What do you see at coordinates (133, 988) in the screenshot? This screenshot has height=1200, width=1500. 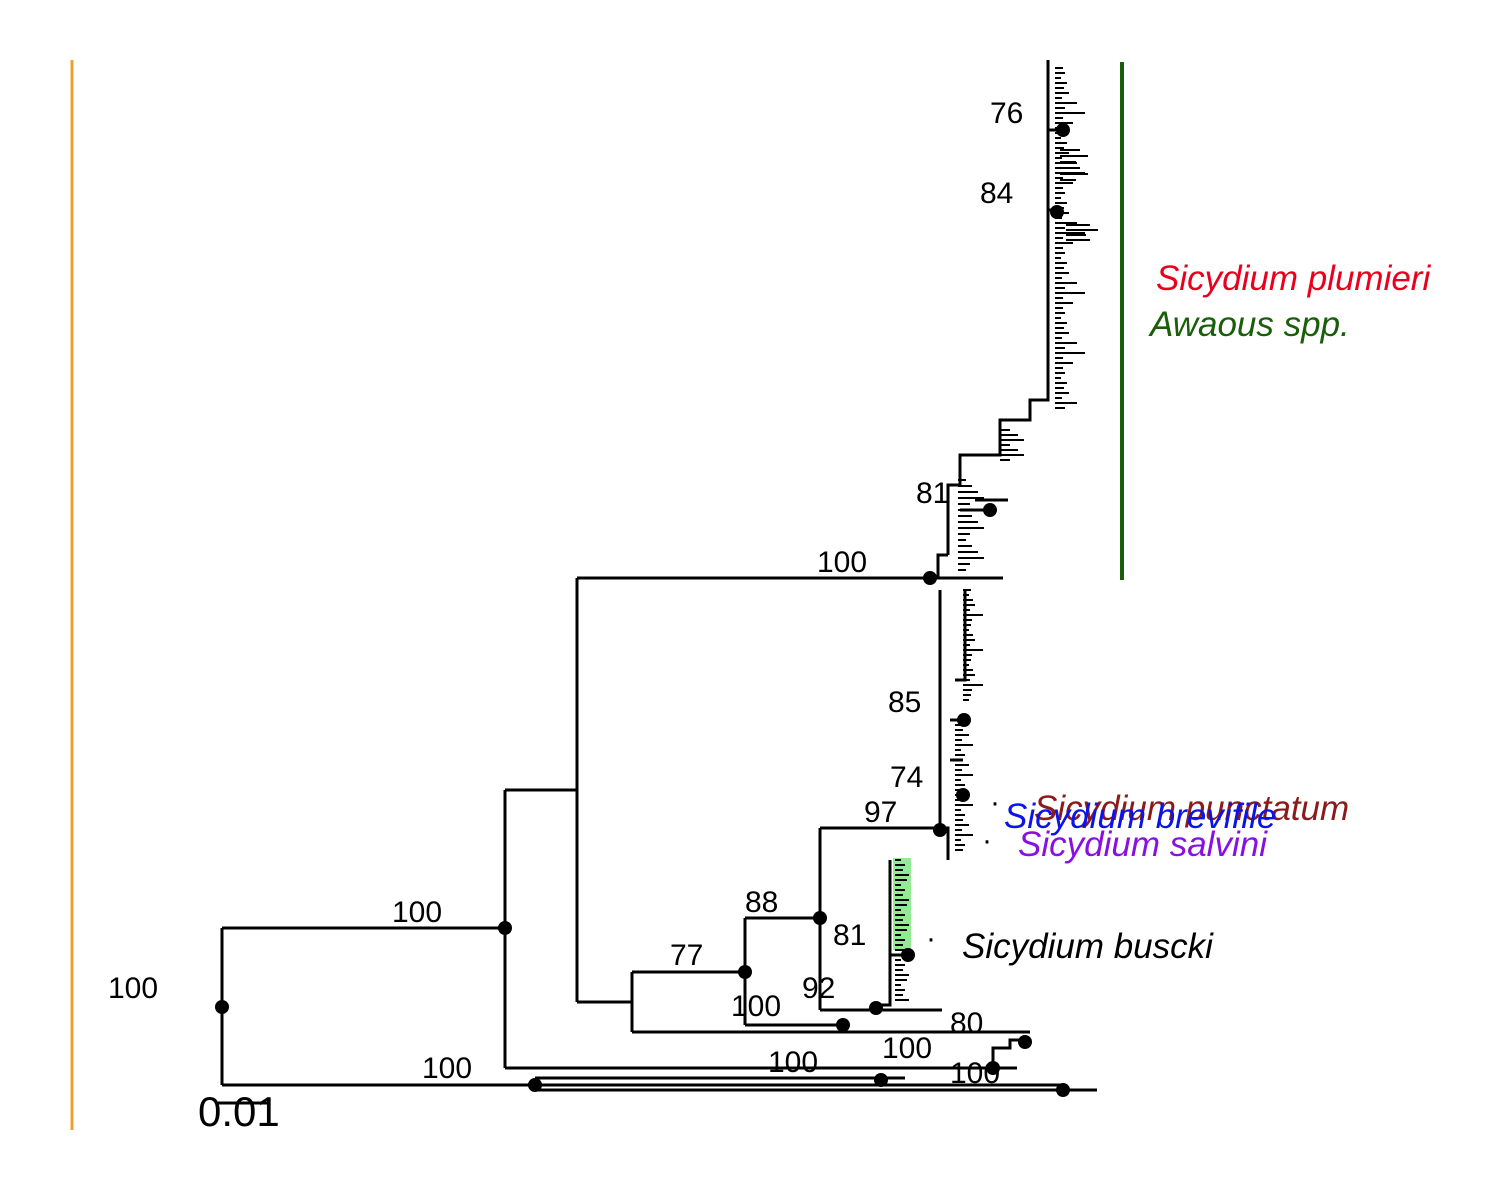 I see `bootstrap-root: 100` at bounding box center [133, 988].